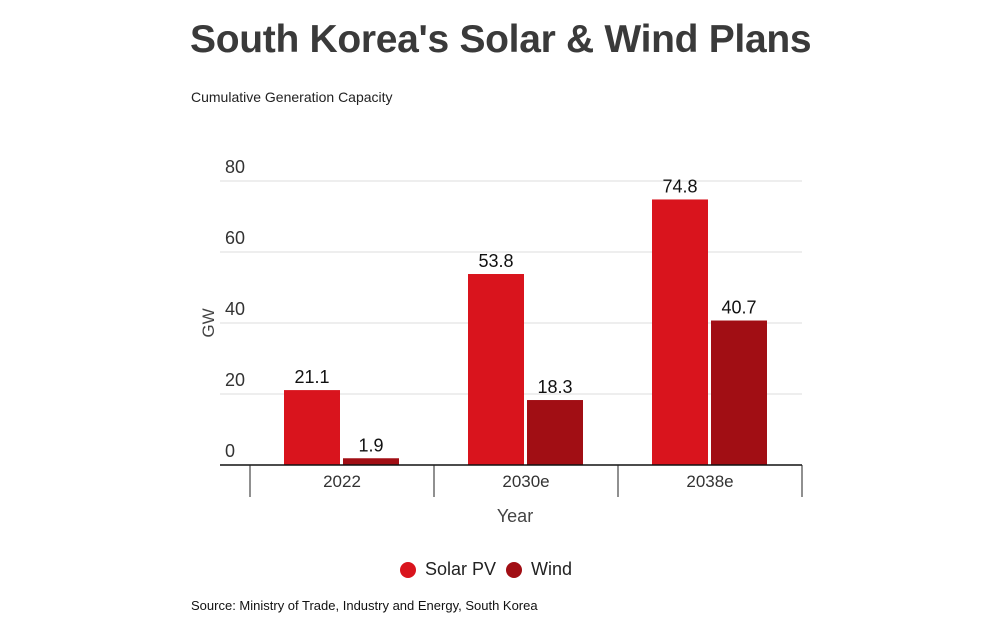 Image resolution: width=1000 pixels, height=640 pixels. What do you see at coordinates (235, 309) in the screenshot?
I see `y-tick-label: 40` at bounding box center [235, 309].